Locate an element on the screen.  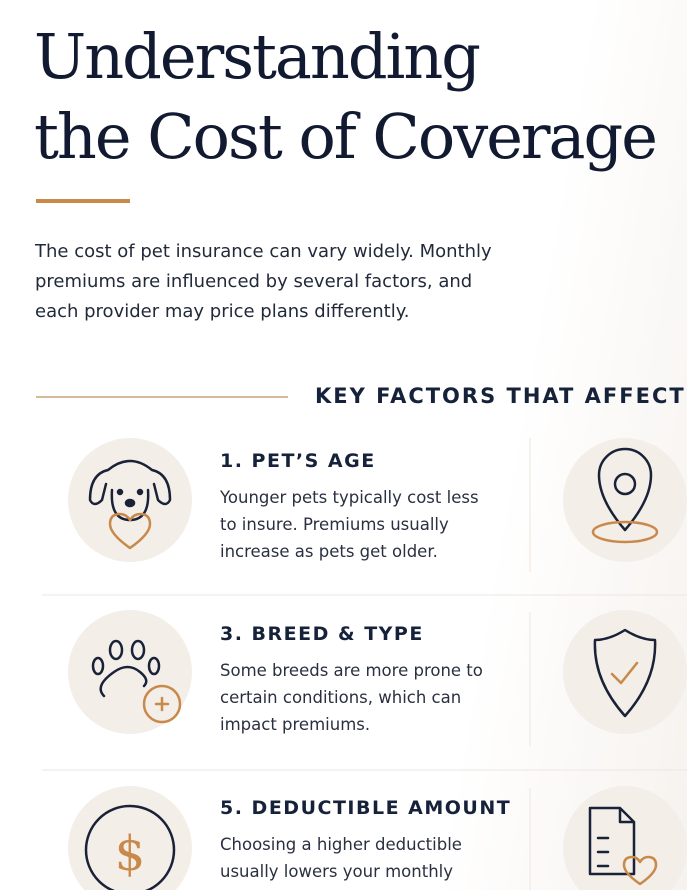
factor-title: 3. BREED & TYPE is located at coordinates (322, 634).